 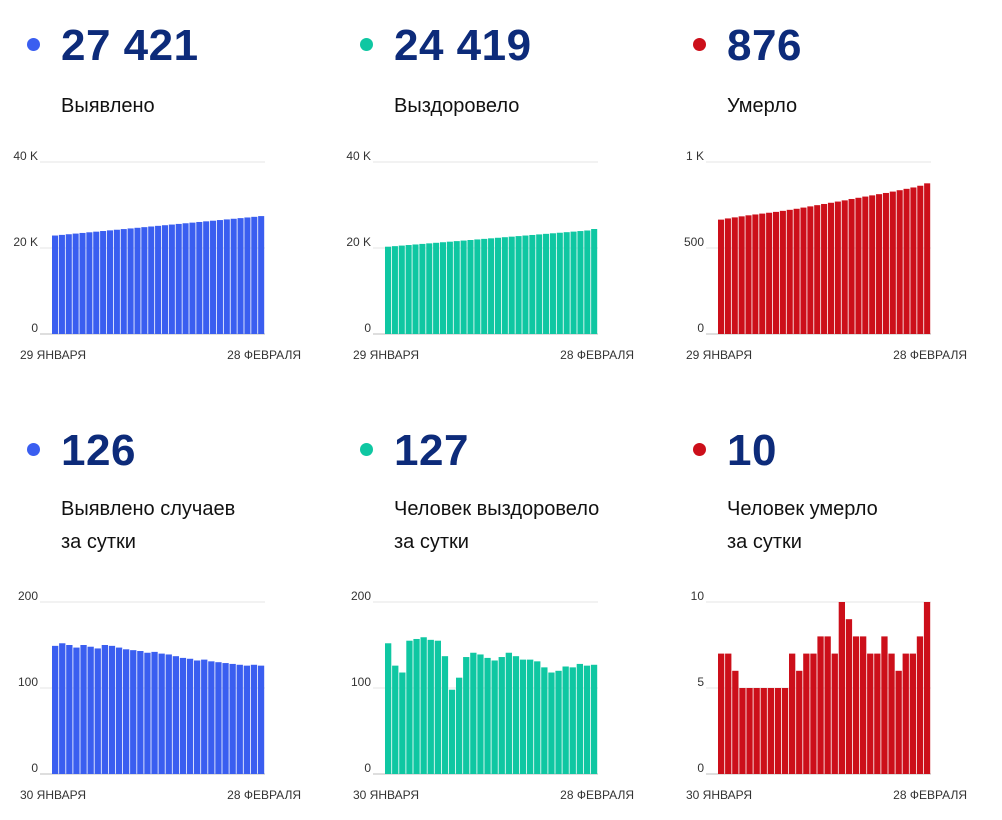 What do you see at coordinates (25, 242) in the screenshot?
I see `y-tick-label: 20 K` at bounding box center [25, 242].